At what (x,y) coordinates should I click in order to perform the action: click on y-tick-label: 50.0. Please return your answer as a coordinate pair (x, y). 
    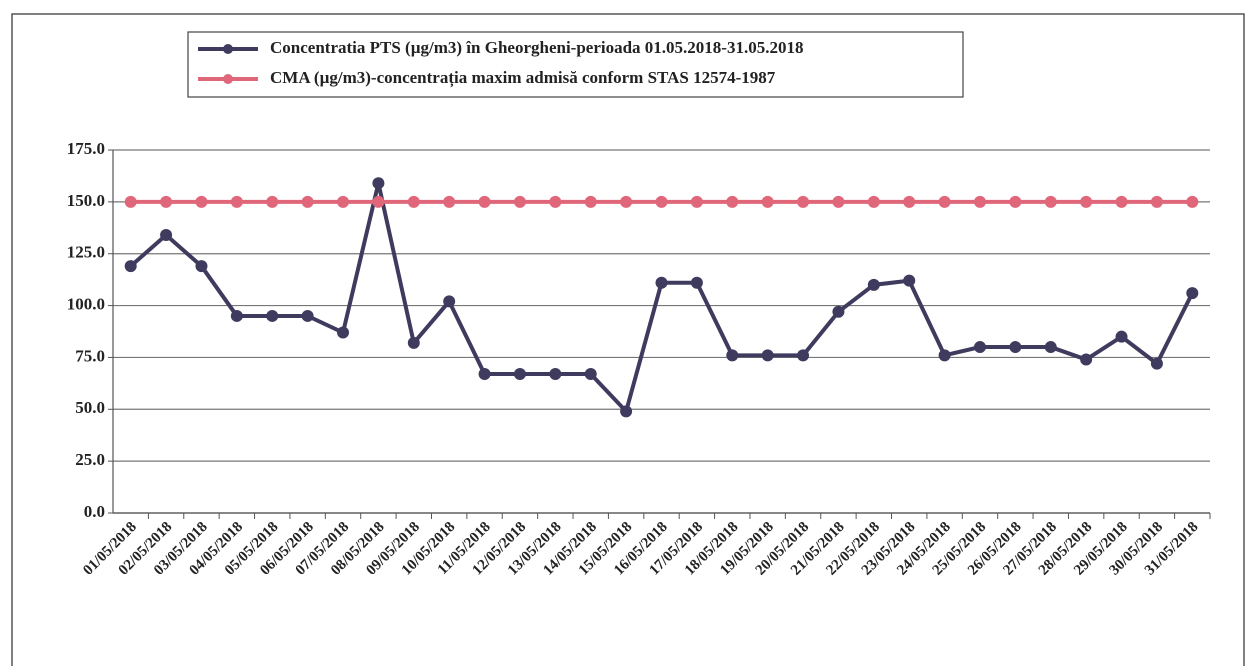
    Looking at the image, I should click on (90, 407).